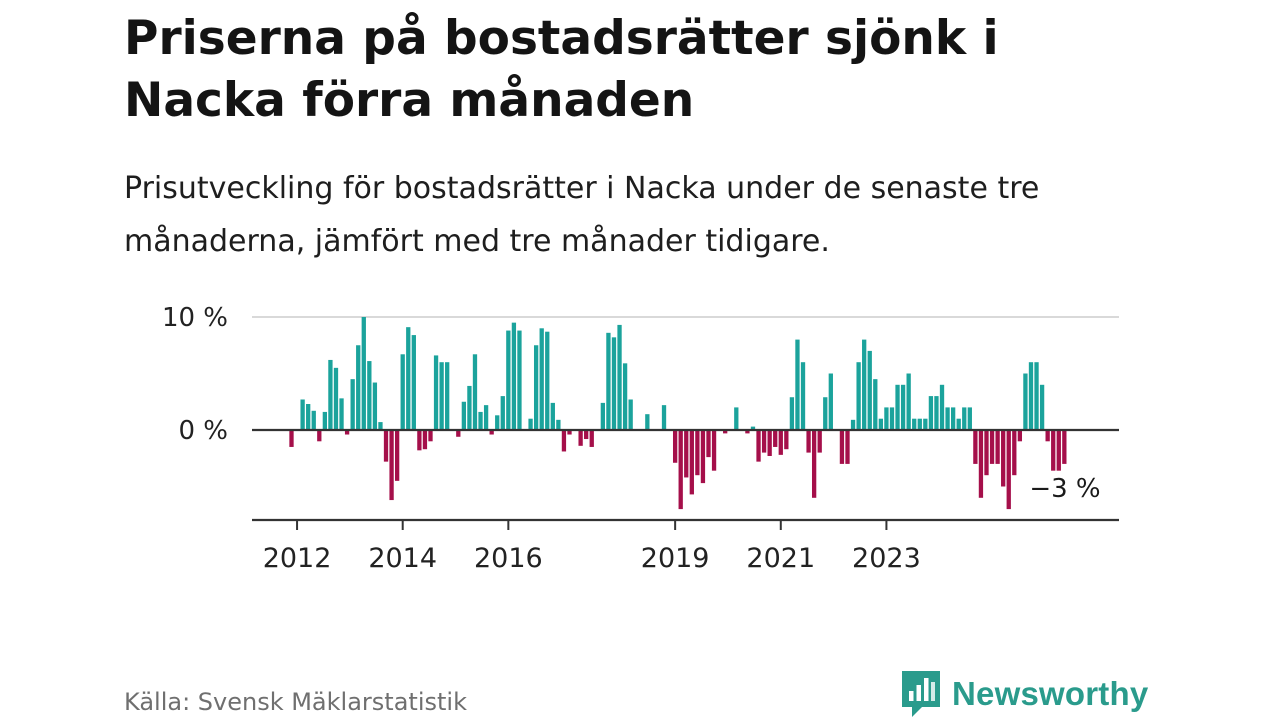  I want to click on newsworthy-logo: Newsworthy, so click(1024, 694).